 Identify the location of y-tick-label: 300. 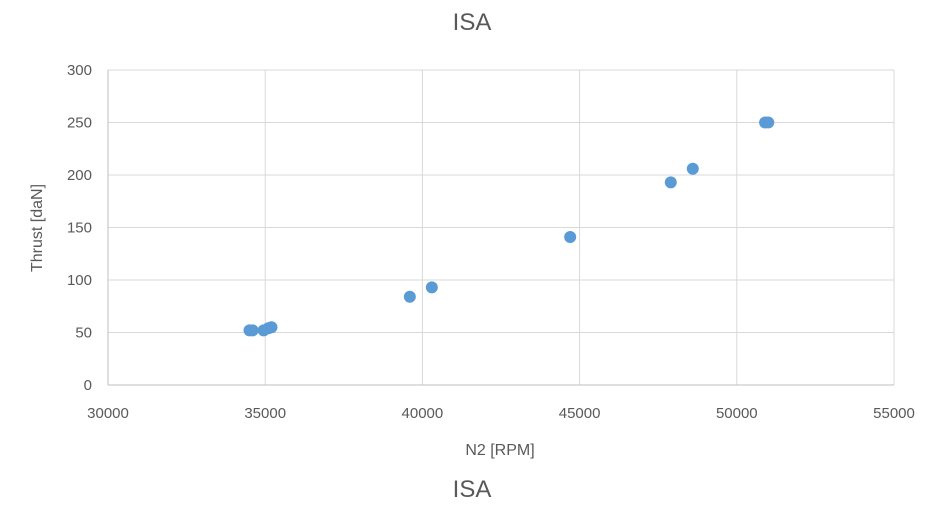
(79, 70).